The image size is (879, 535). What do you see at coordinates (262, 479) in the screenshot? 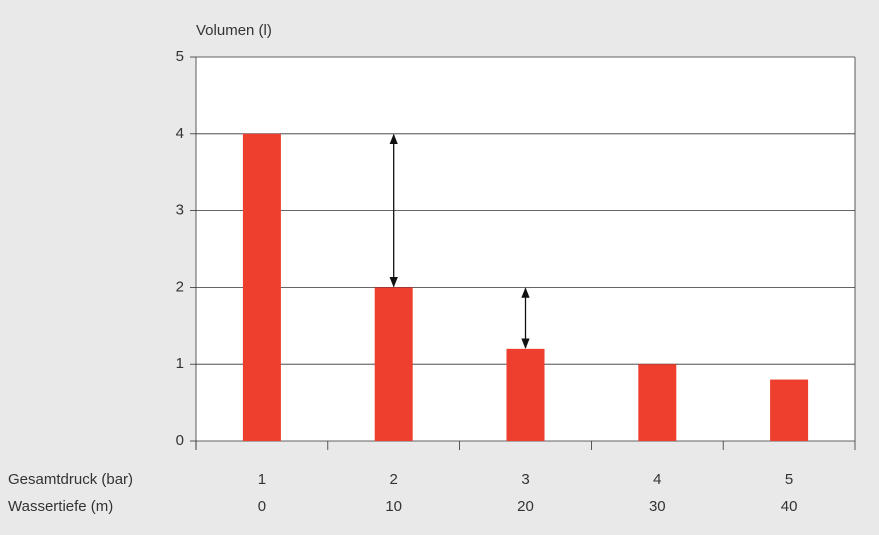
I see `x-tick-label: 1` at bounding box center [262, 479].